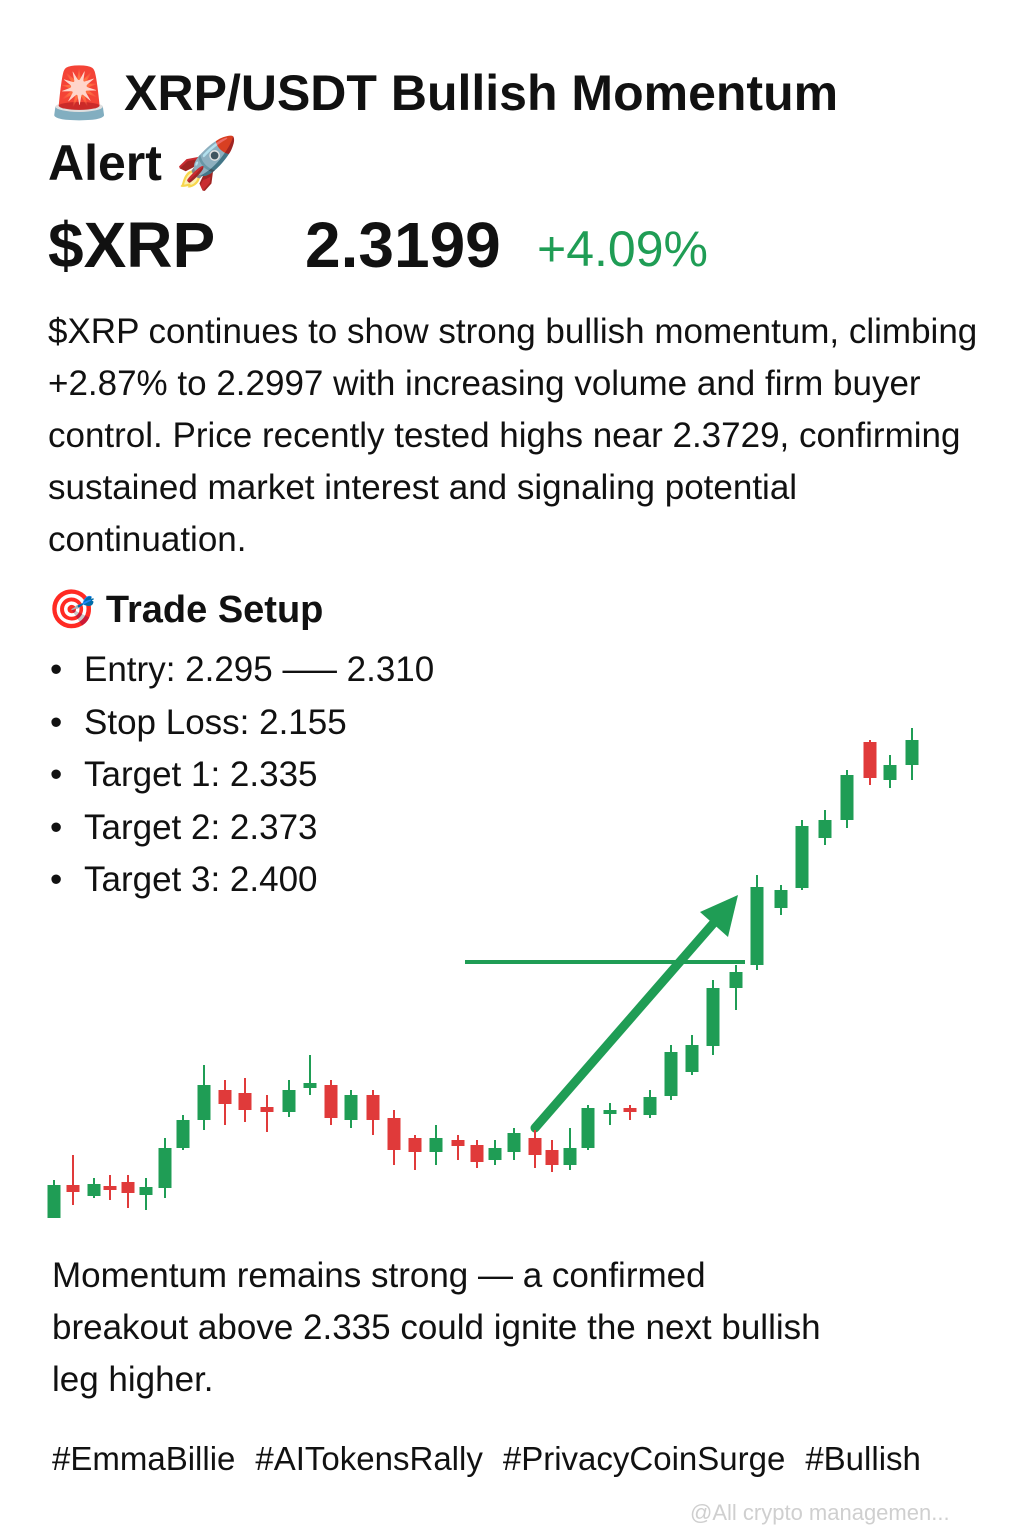  Describe the element at coordinates (186, 610) in the screenshot. I see `setup-heading: 🎯 Trade Setup` at that location.